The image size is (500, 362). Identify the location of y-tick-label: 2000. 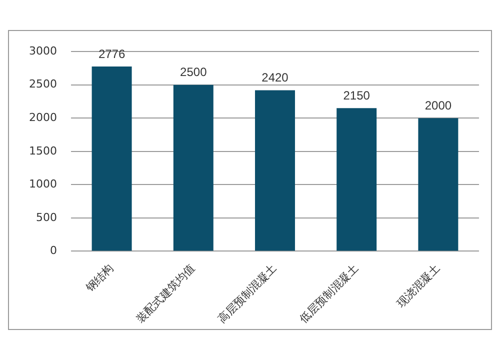
(42, 117).